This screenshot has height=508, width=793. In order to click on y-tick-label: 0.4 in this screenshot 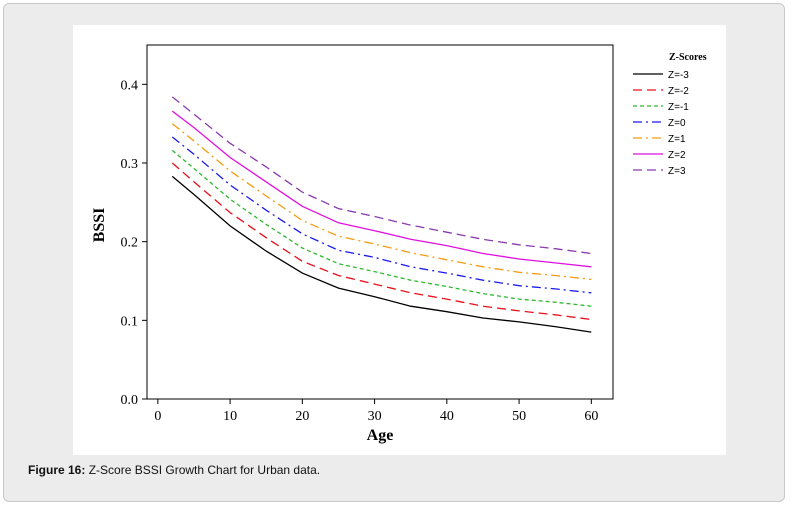, I will do `click(130, 85)`.